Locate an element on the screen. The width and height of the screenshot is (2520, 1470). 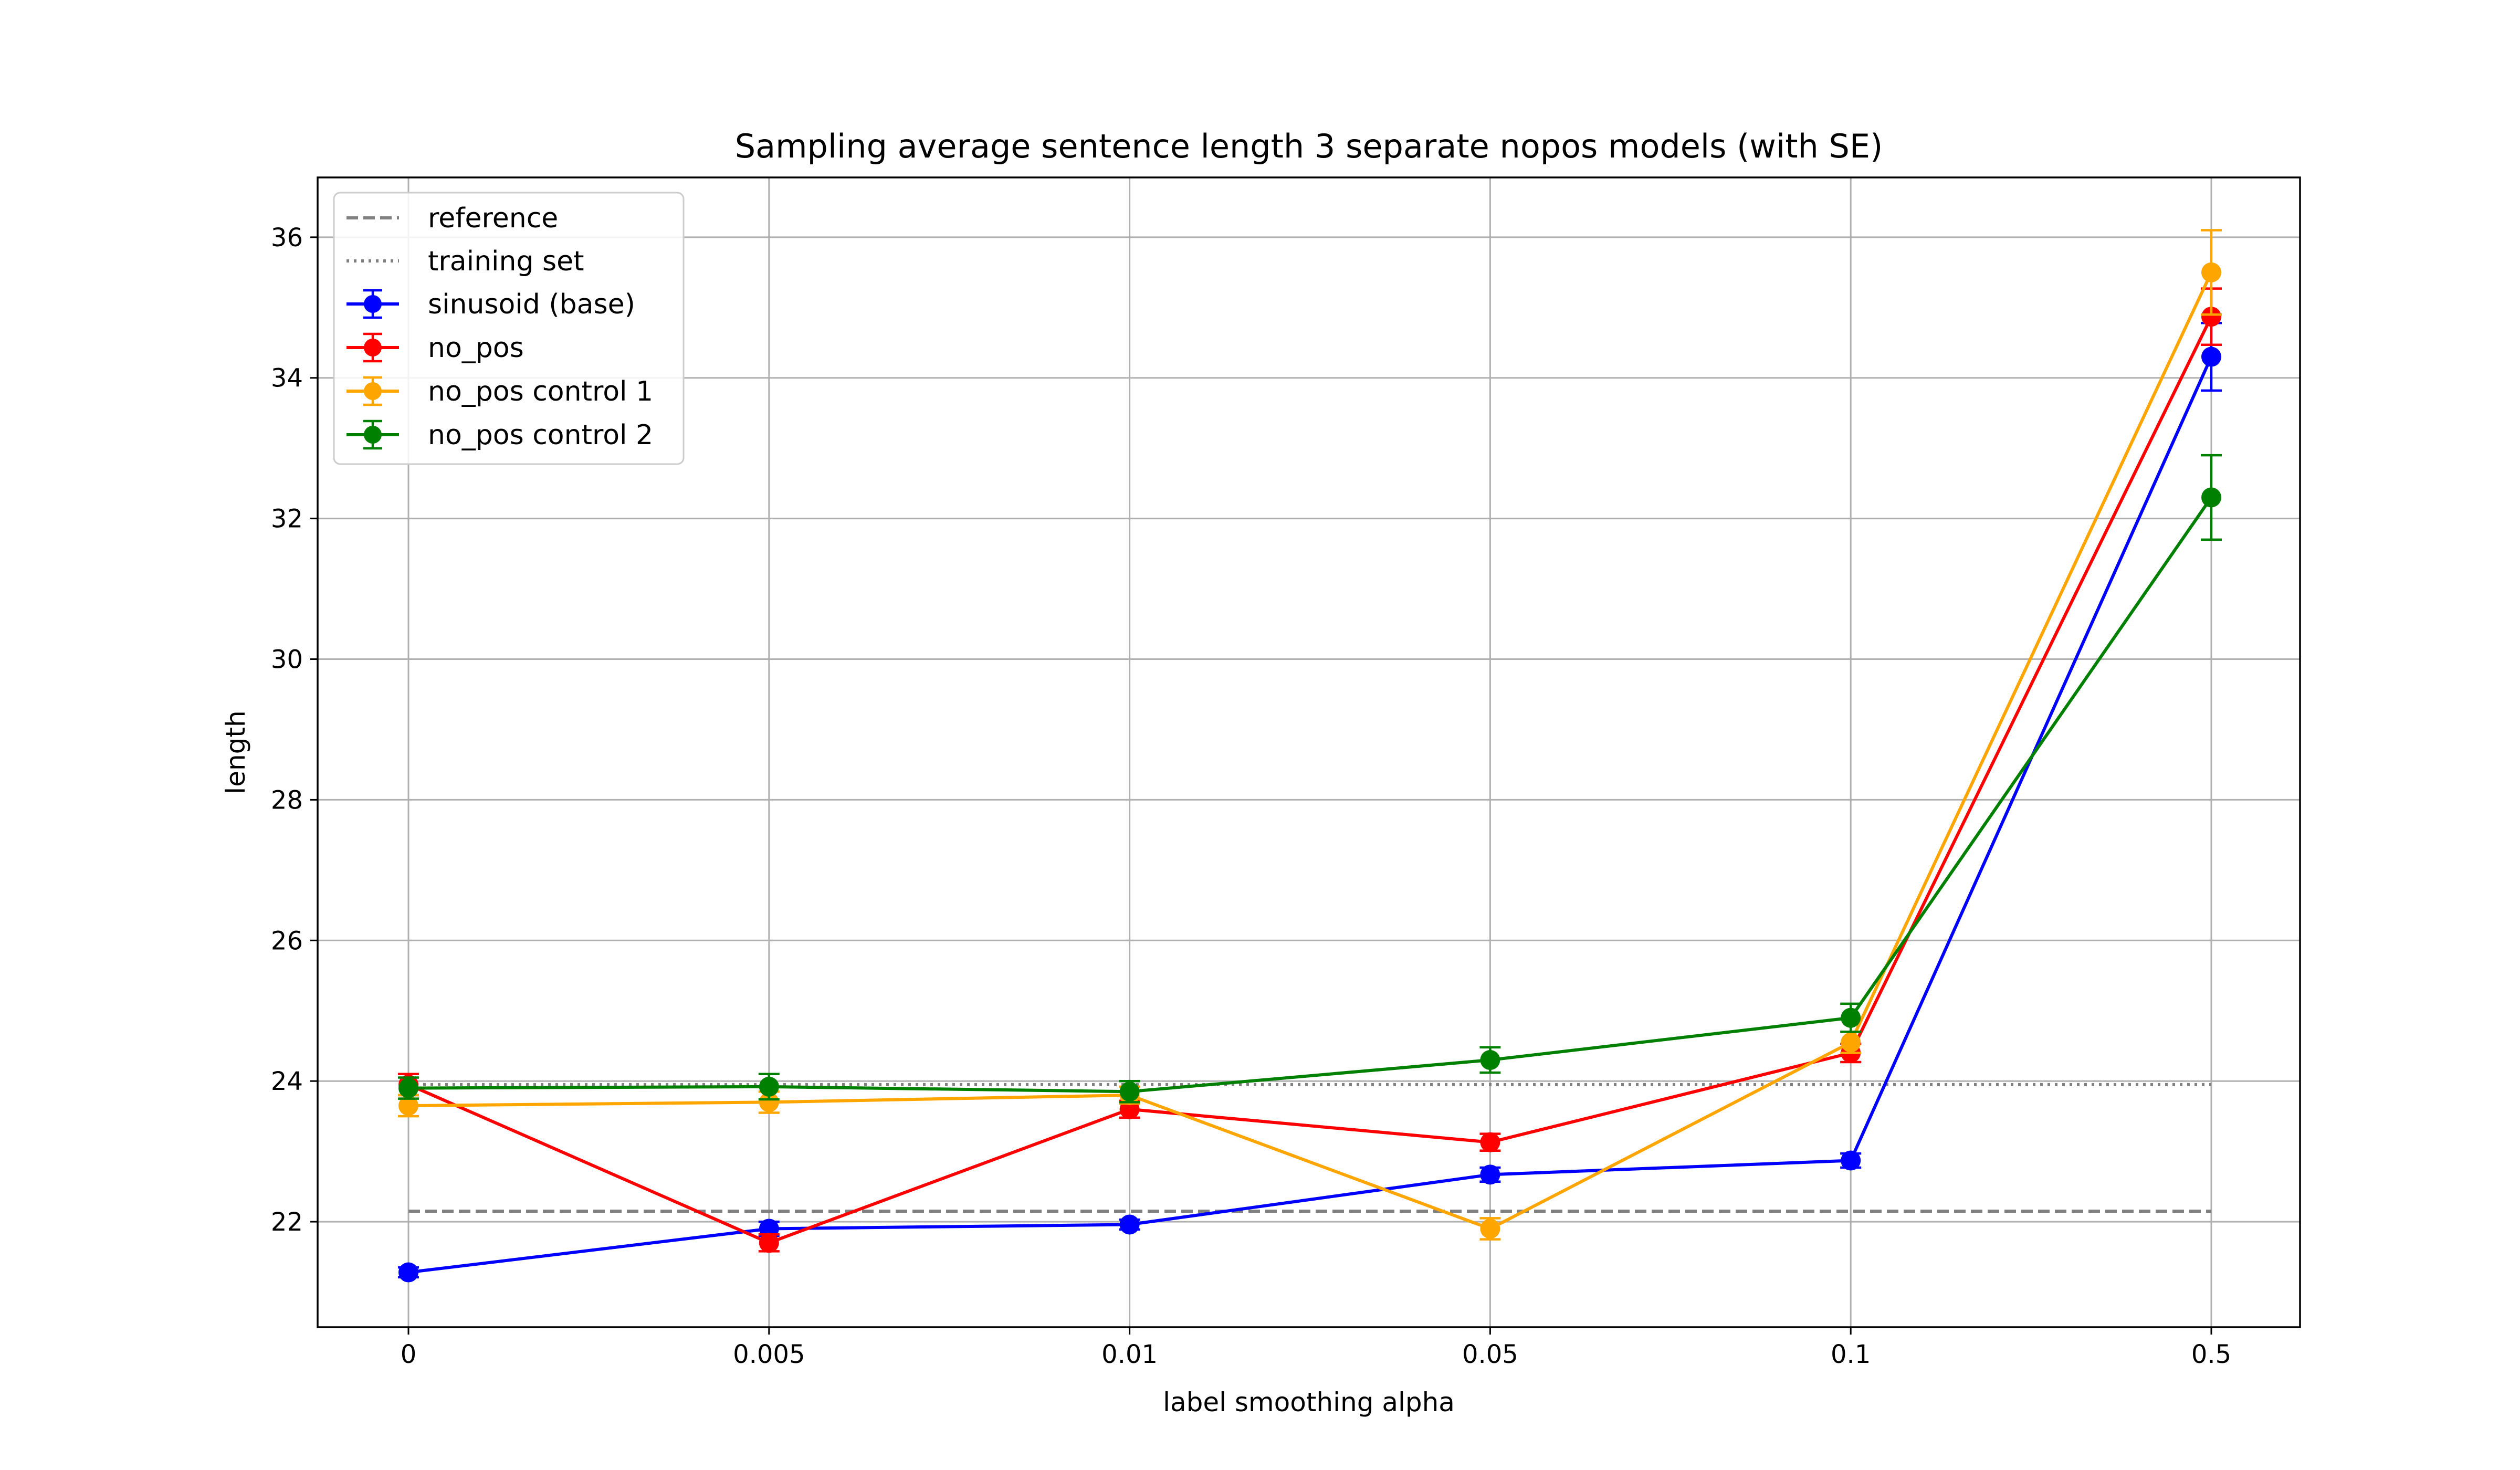
x-axis-label: label smoothing alpha is located at coordinates (1309, 1402).